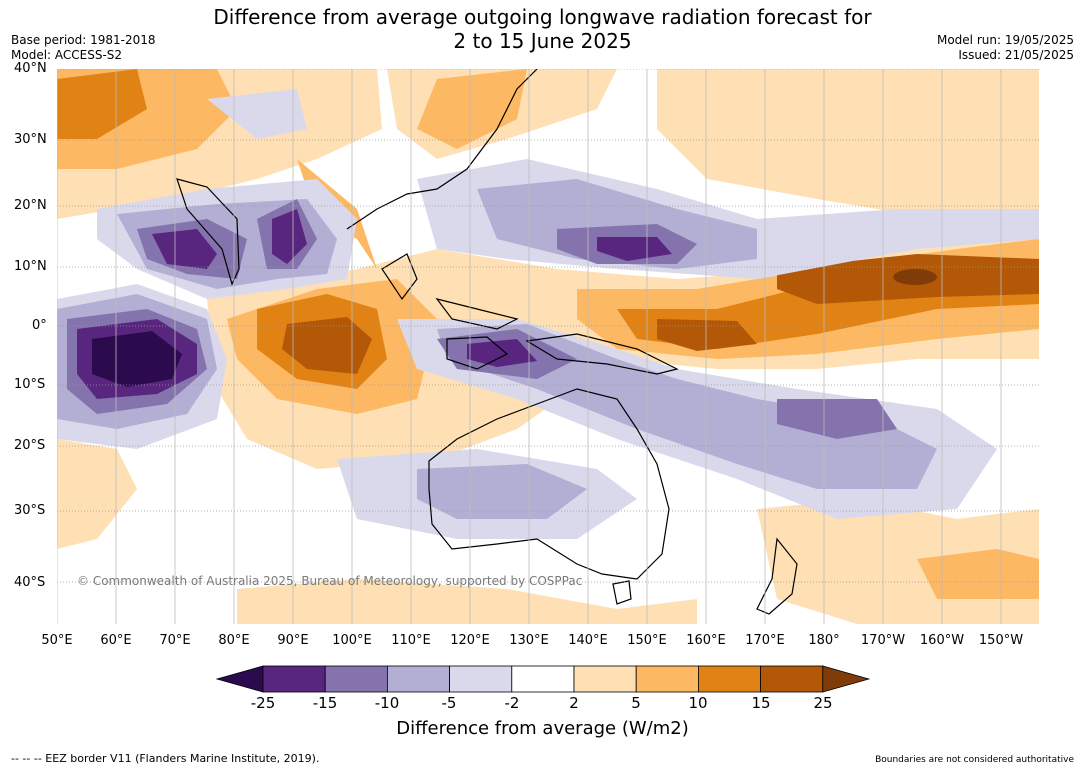 The height and width of the screenshot is (770, 1085). I want to click on colorbar-extend-high, so click(846, 679).